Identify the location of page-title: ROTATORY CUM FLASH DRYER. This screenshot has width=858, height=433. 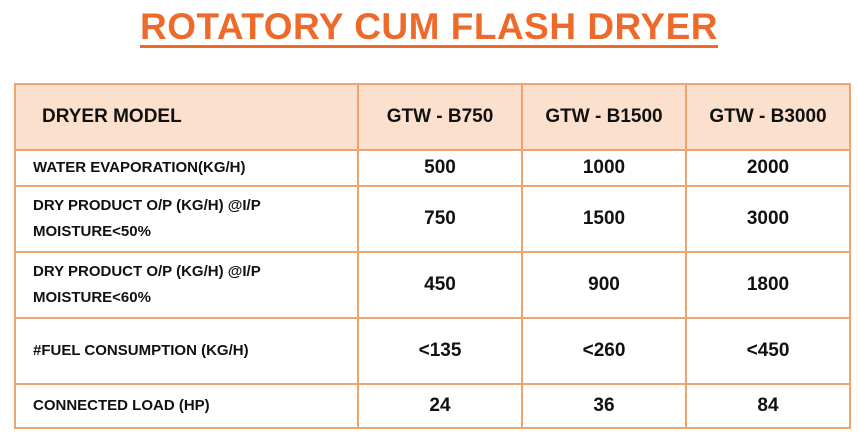
(429, 26).